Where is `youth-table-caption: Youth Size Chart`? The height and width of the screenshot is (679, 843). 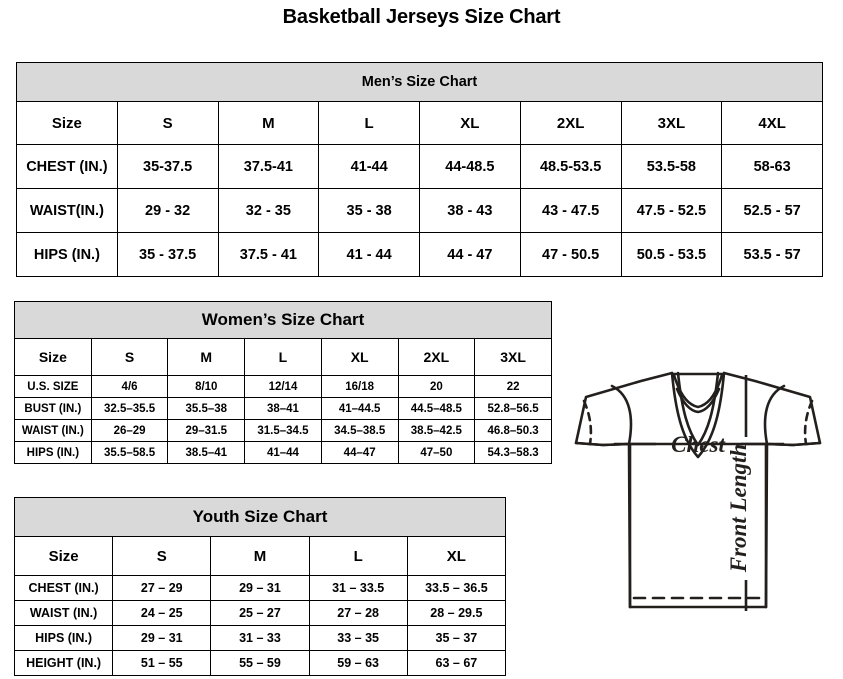 youth-table-caption: Youth Size Chart is located at coordinates (260, 517).